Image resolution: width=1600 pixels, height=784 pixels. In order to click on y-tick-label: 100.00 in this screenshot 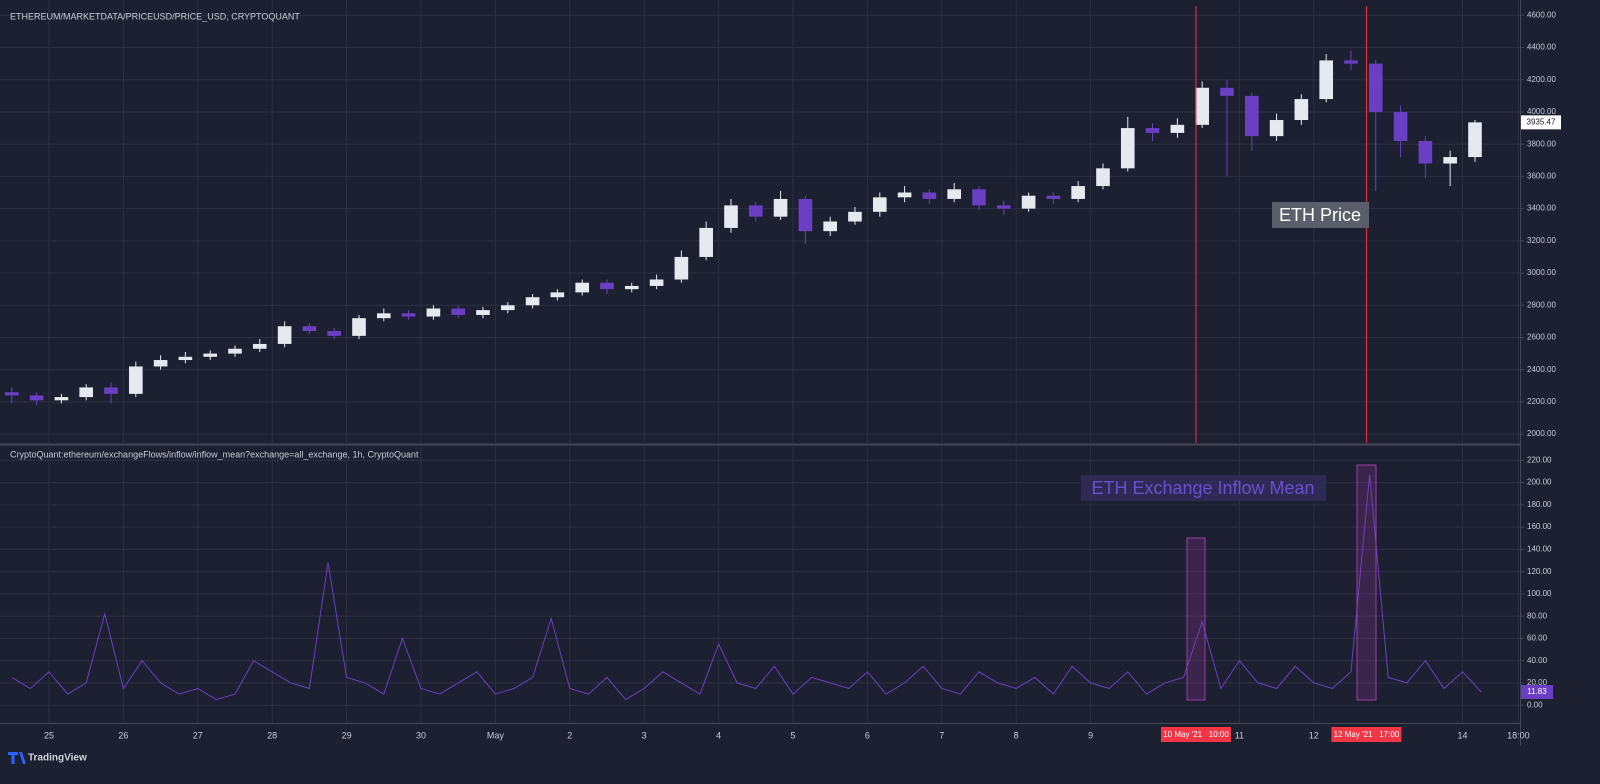, I will do `click(1539, 593)`.